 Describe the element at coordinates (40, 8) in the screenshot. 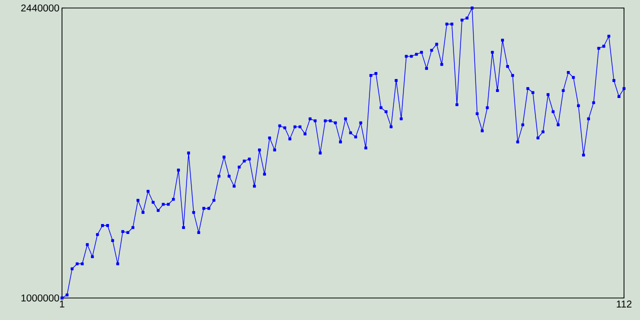

I see `y-tick-label: 2440000` at that location.